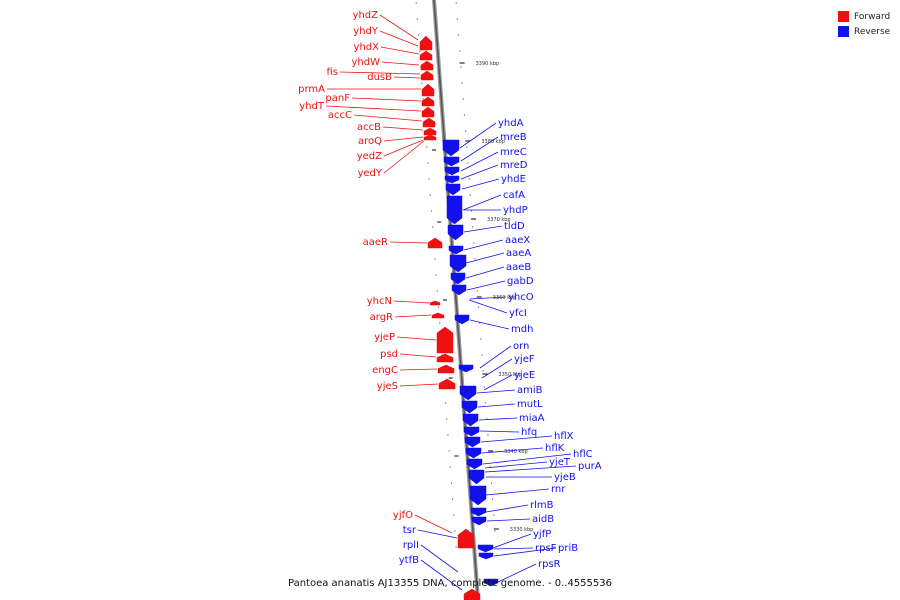 This screenshot has height=600, width=900. I want to click on gene-feature-rnr, so click(478, 495).